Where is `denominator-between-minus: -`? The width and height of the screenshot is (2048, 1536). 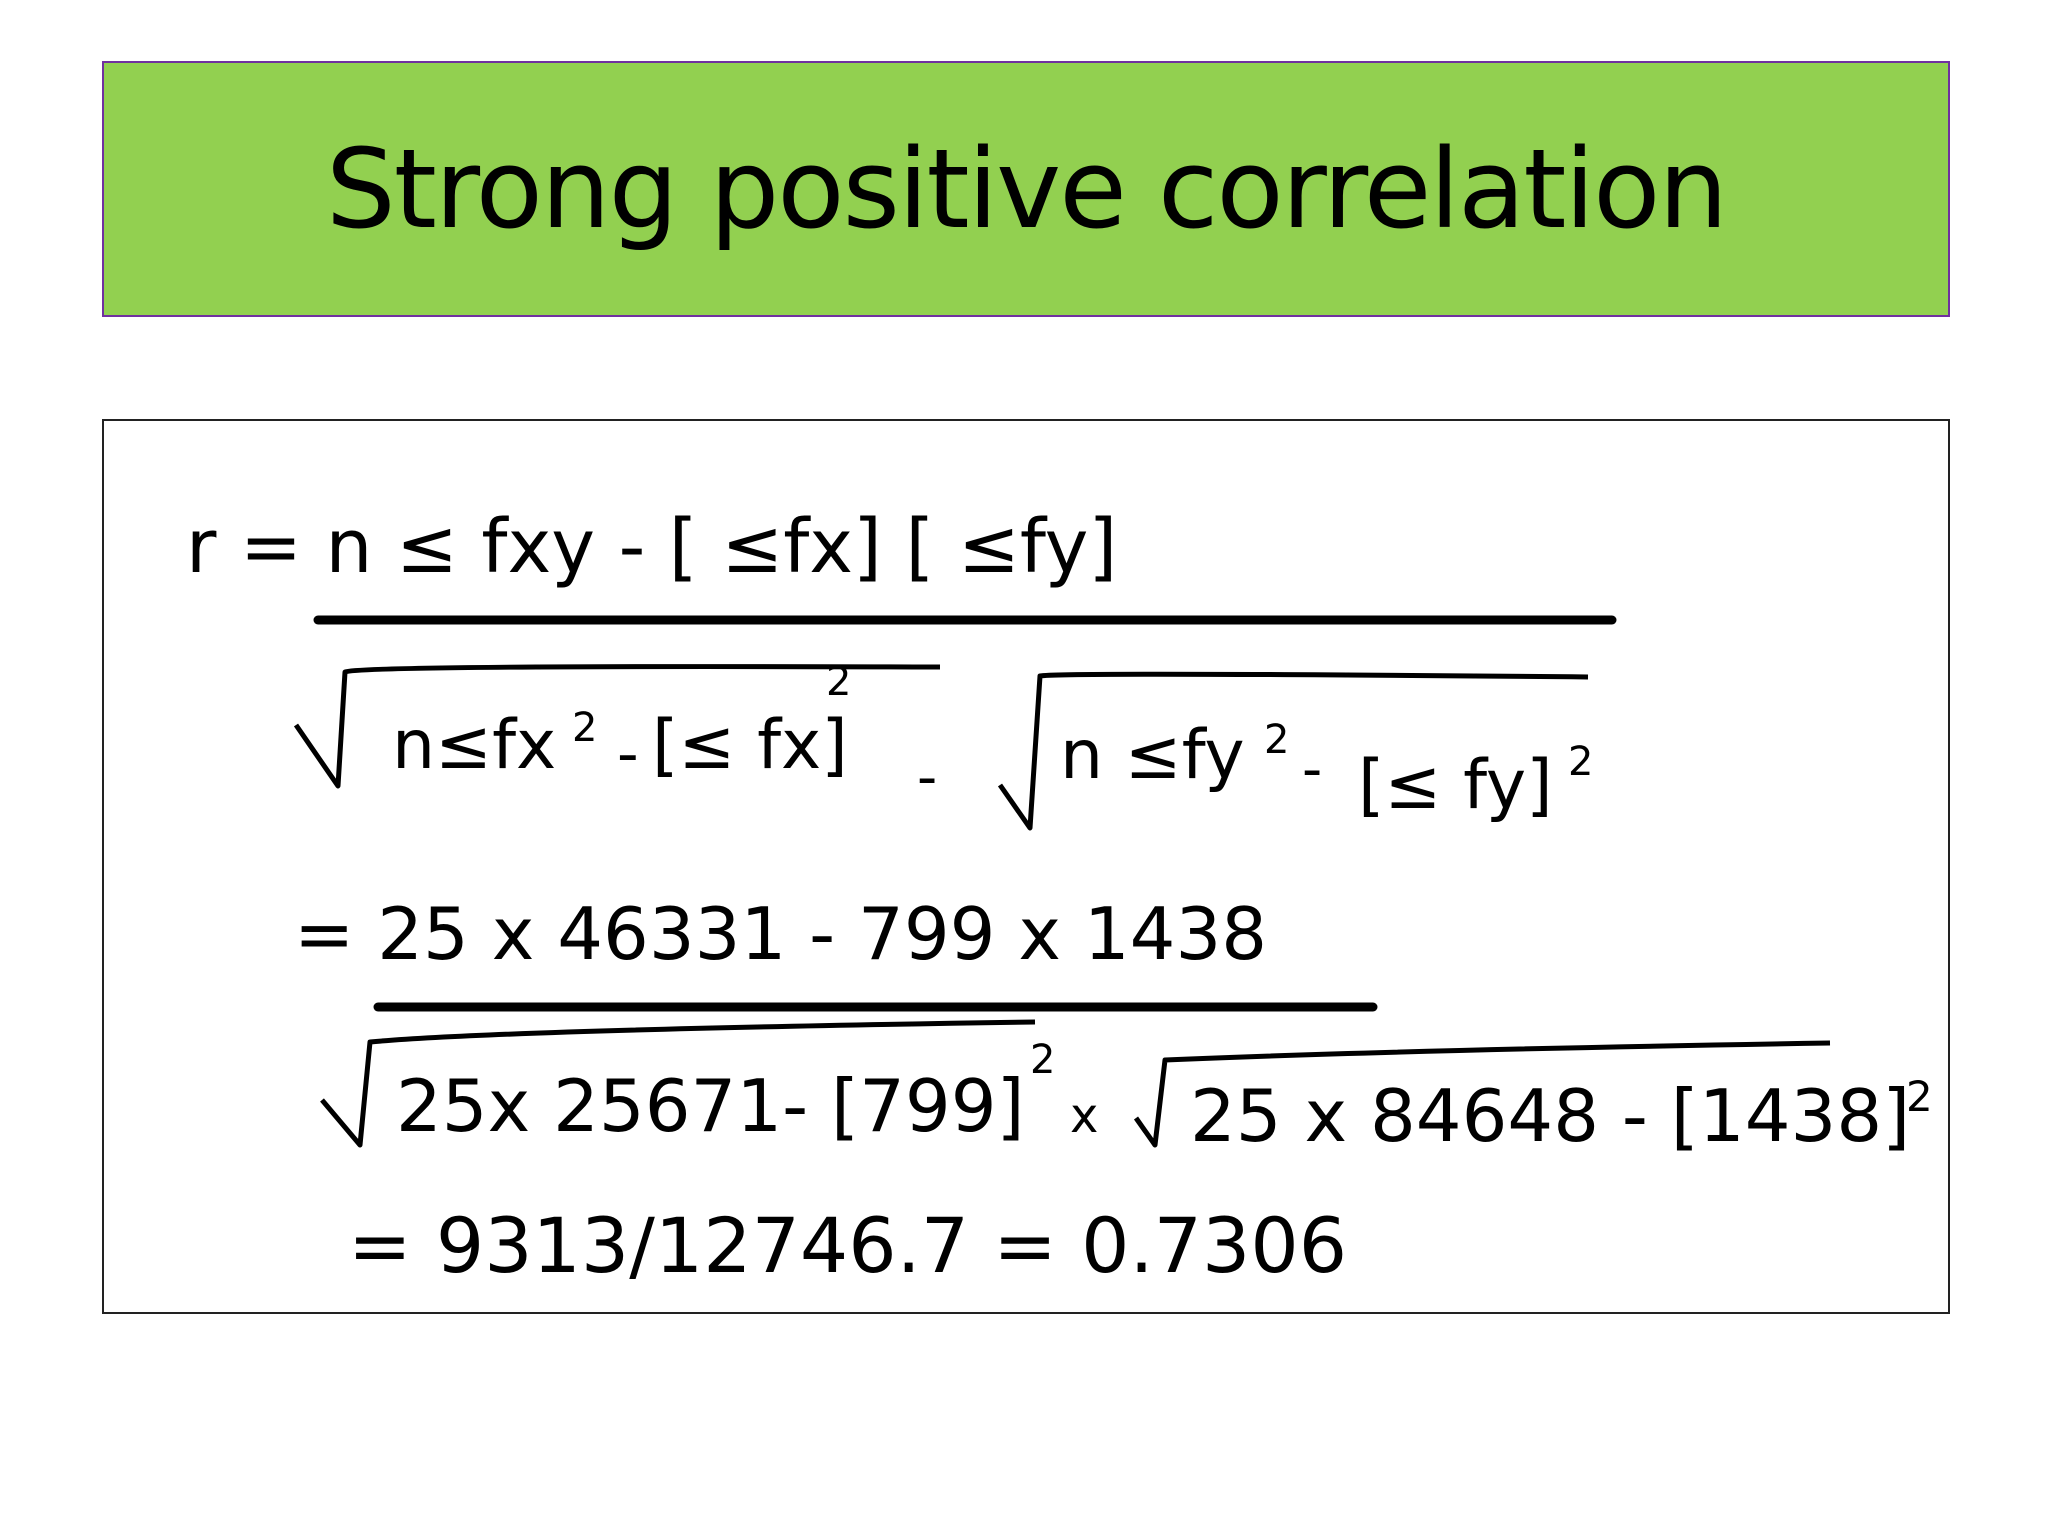
denominator-between-minus: - is located at coordinates (927, 777).